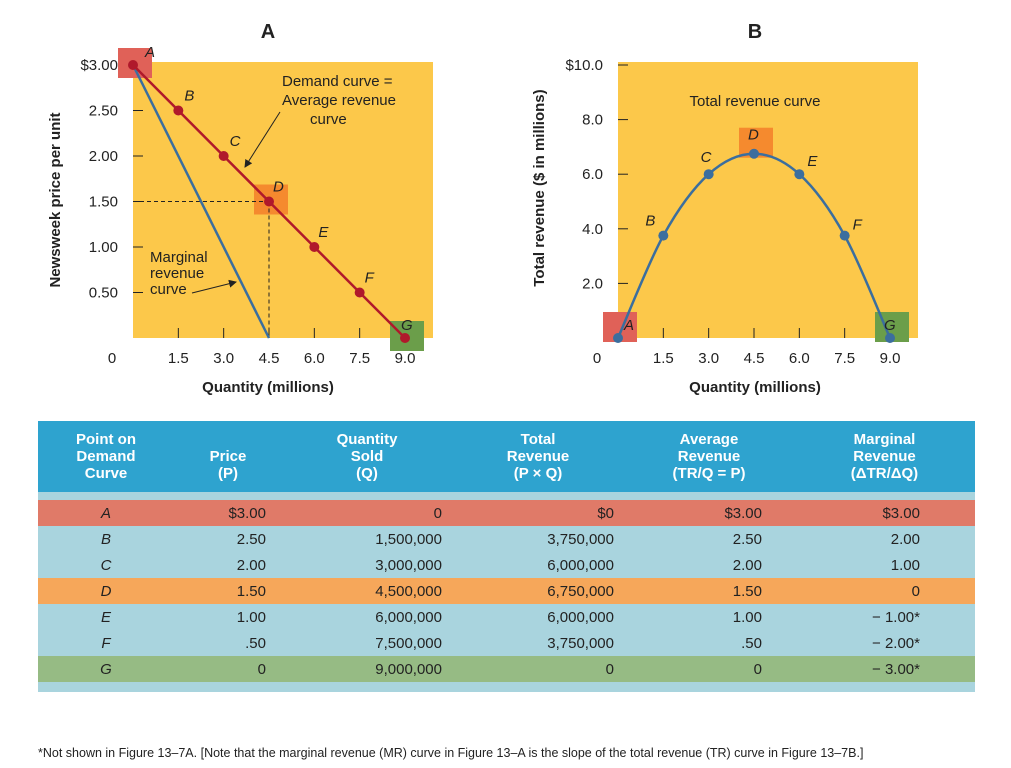 The height and width of the screenshot is (768, 1011). Describe the element at coordinates (768, 200) in the screenshot. I see `chart-b-plot-area` at that location.